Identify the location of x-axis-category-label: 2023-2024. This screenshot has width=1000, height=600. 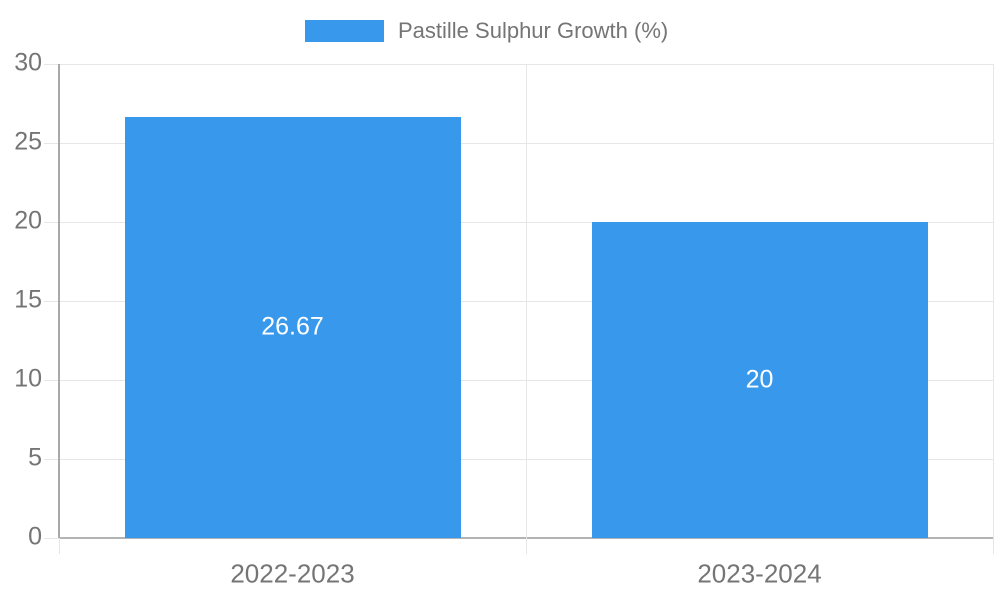
(759, 573).